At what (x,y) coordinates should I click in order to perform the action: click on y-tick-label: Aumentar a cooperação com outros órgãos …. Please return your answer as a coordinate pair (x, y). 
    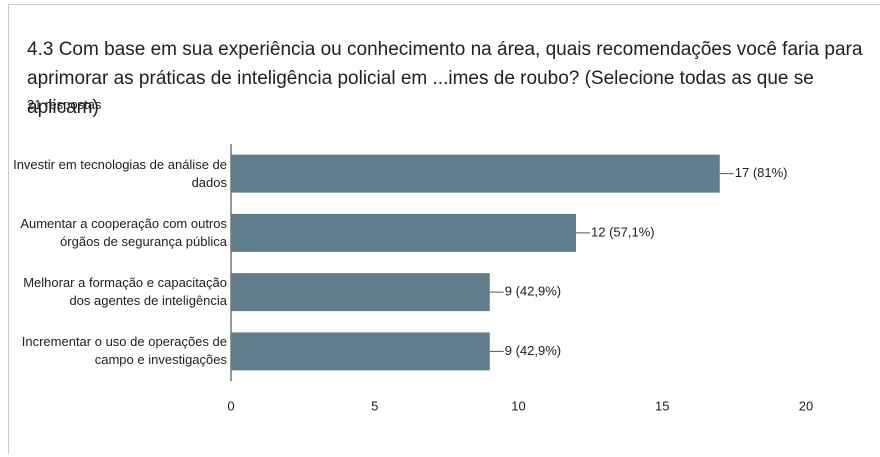
    Looking at the image, I should click on (123, 232).